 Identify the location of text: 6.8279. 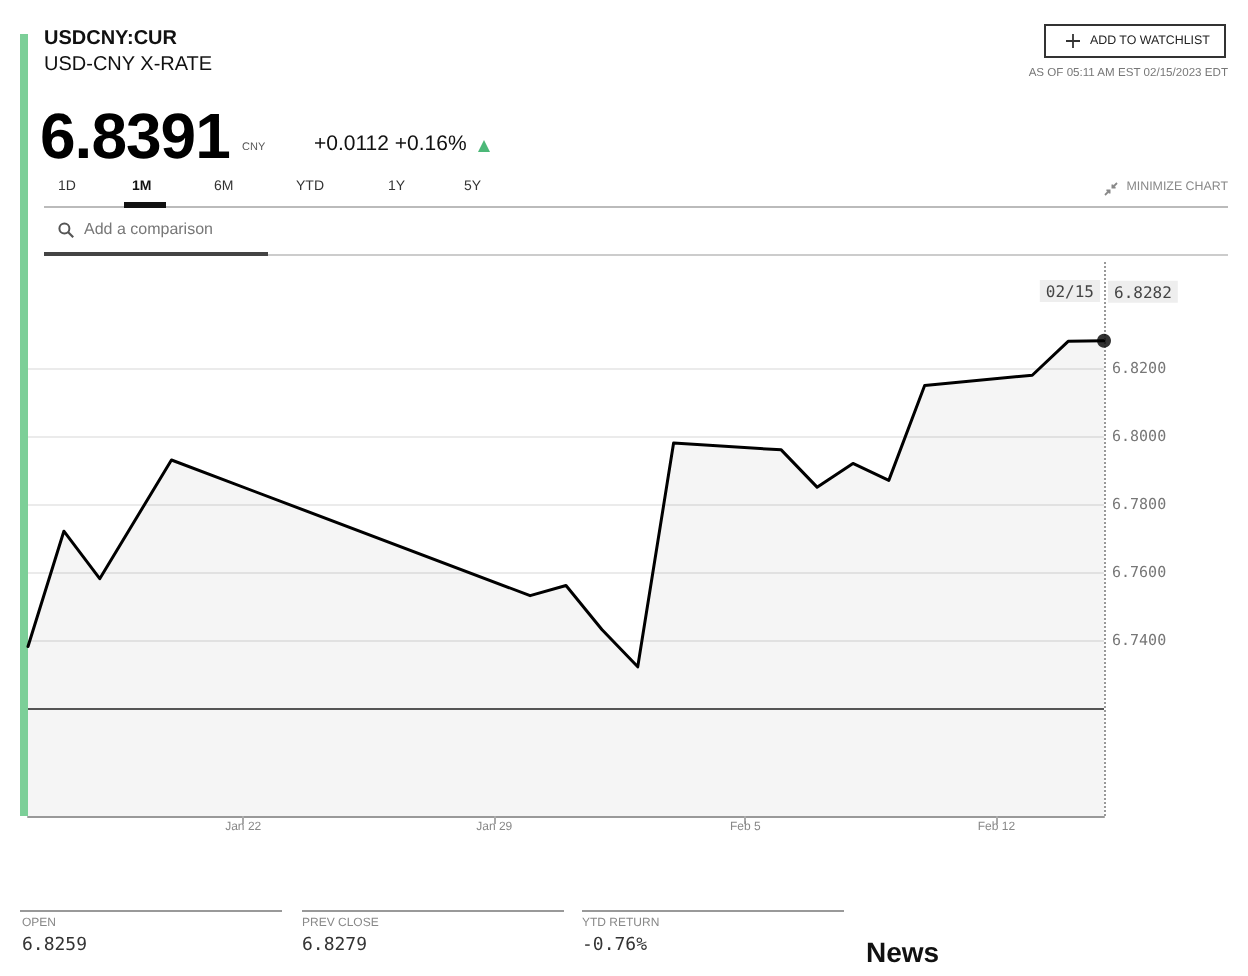
(335, 946).